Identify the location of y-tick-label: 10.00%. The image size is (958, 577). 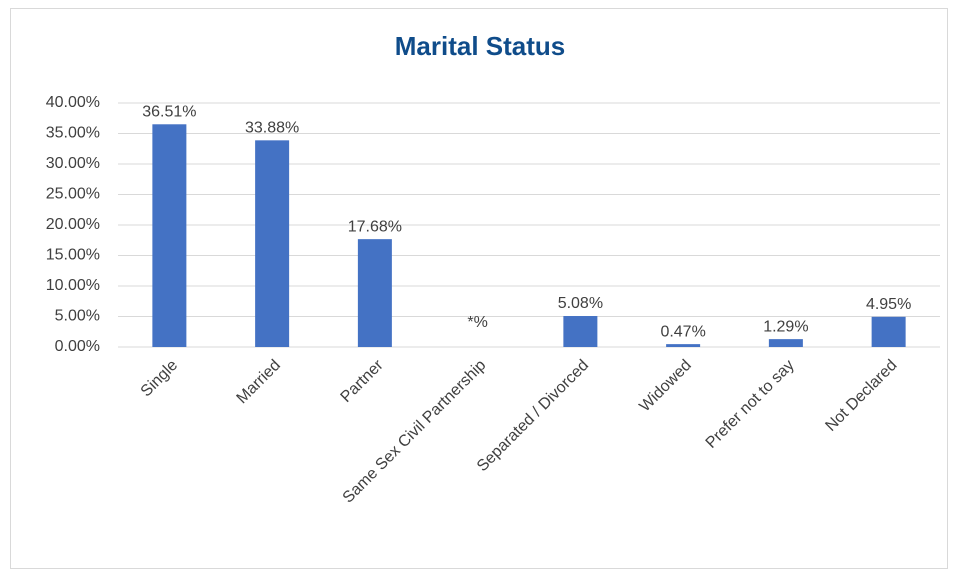
(73, 285).